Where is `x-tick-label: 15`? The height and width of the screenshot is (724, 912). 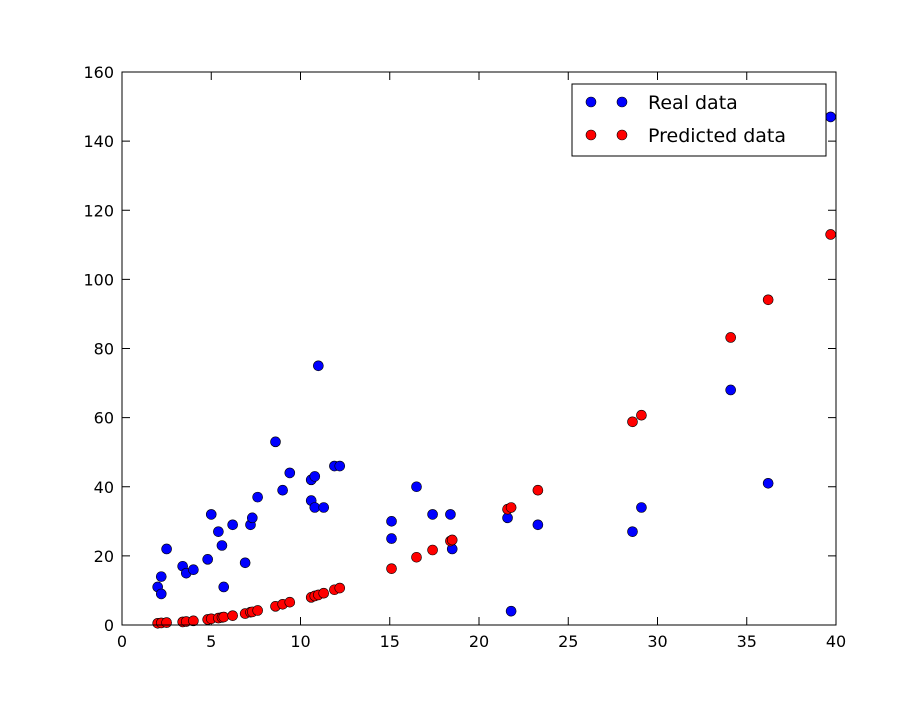
x-tick-label: 15 is located at coordinates (390, 641).